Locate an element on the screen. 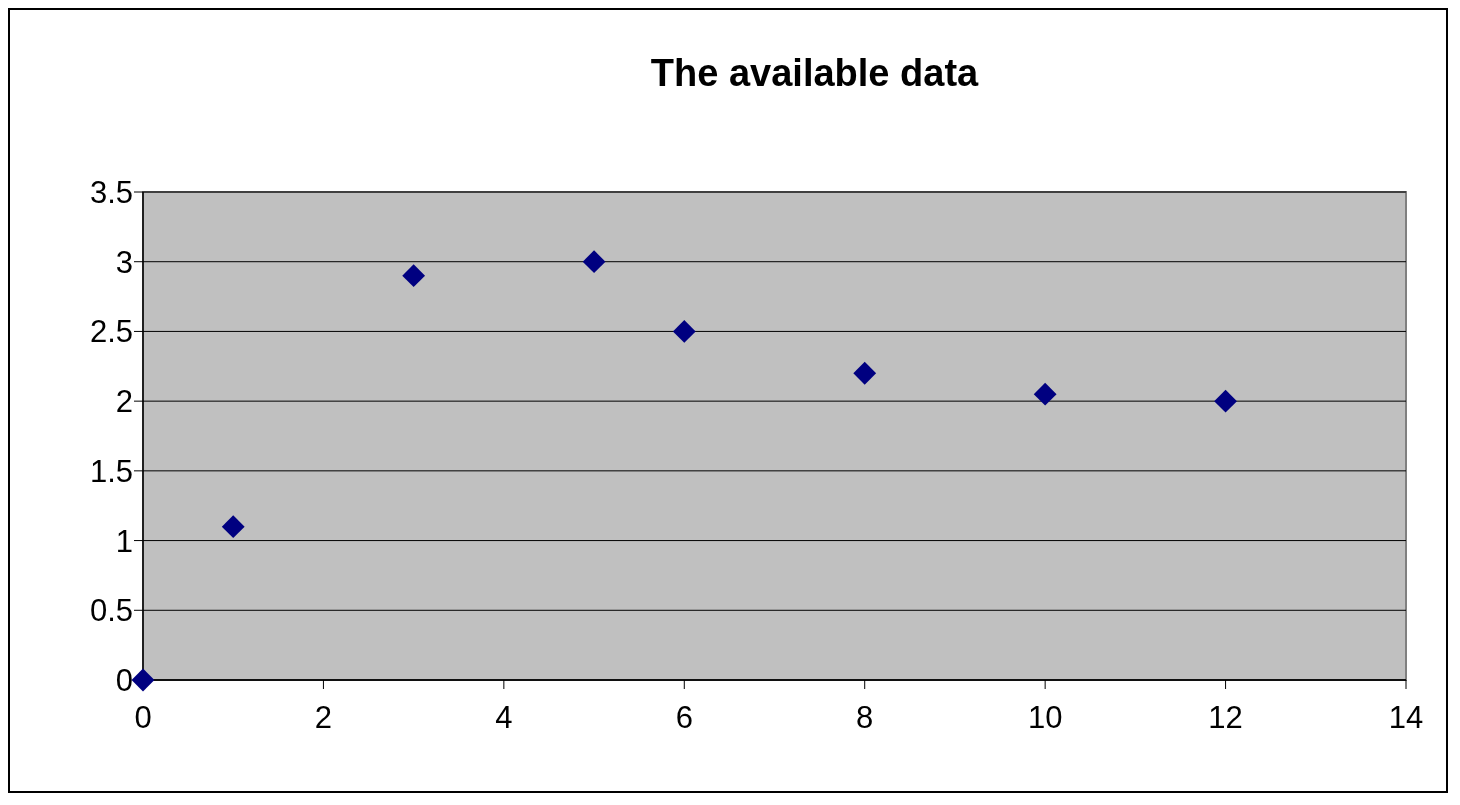 This screenshot has height=805, width=1460. x-tick-label: 12 is located at coordinates (1225, 717).